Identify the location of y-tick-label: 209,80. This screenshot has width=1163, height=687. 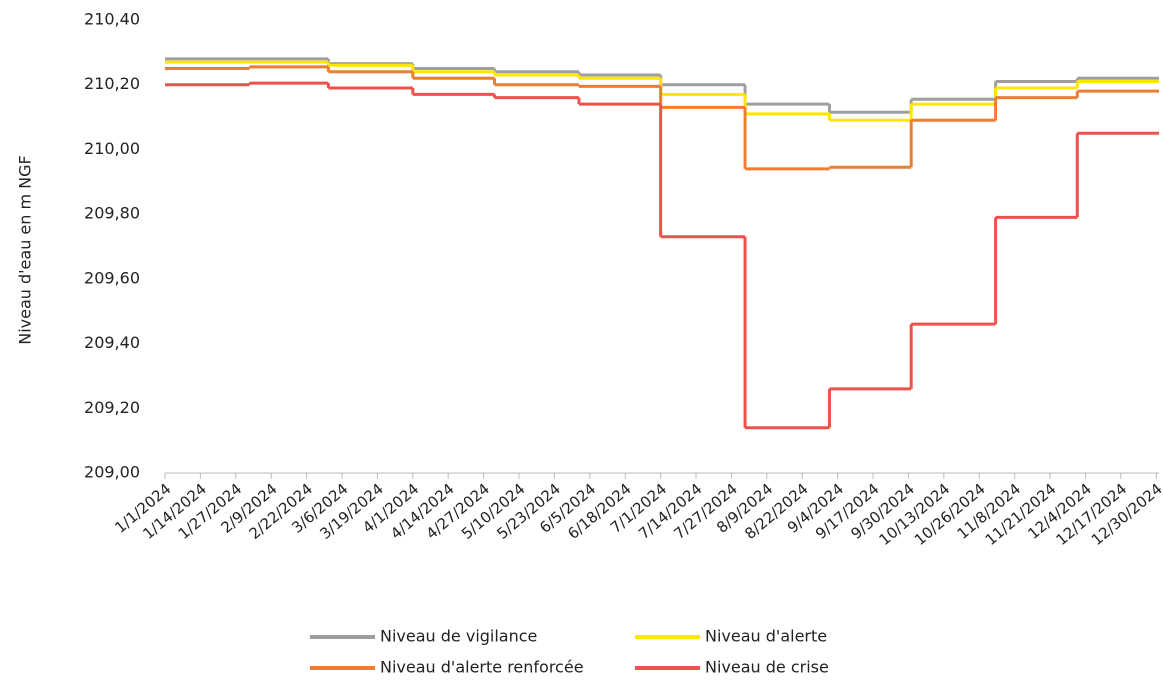
(112, 213).